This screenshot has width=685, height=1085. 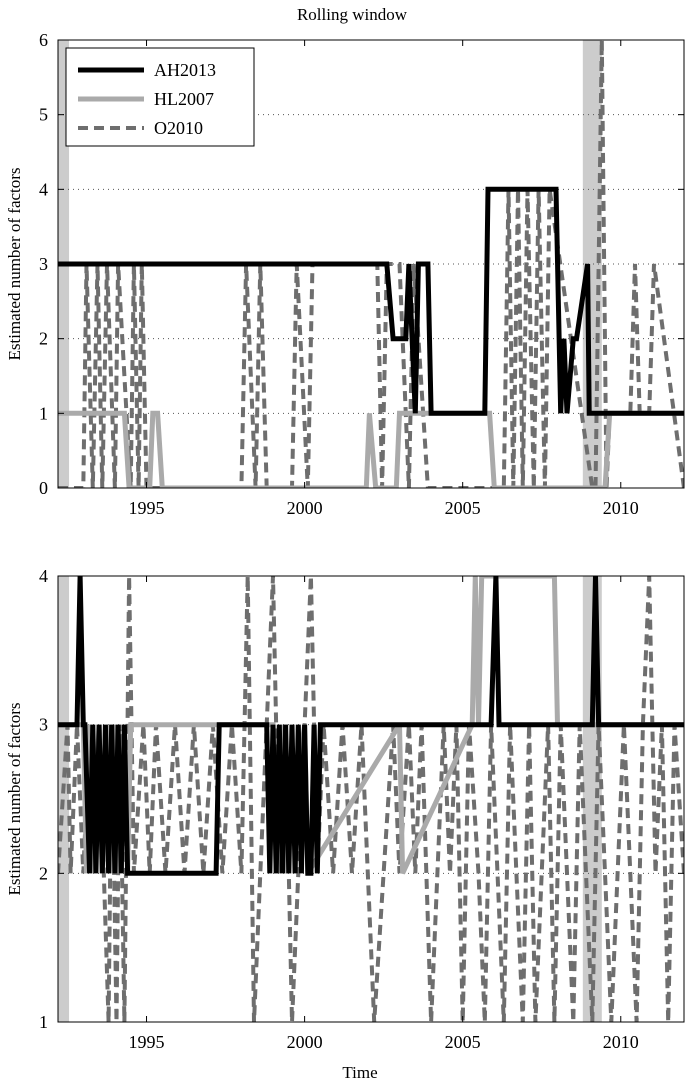 What do you see at coordinates (352, 14) in the screenshot?
I see `chart-title: Rolling window` at bounding box center [352, 14].